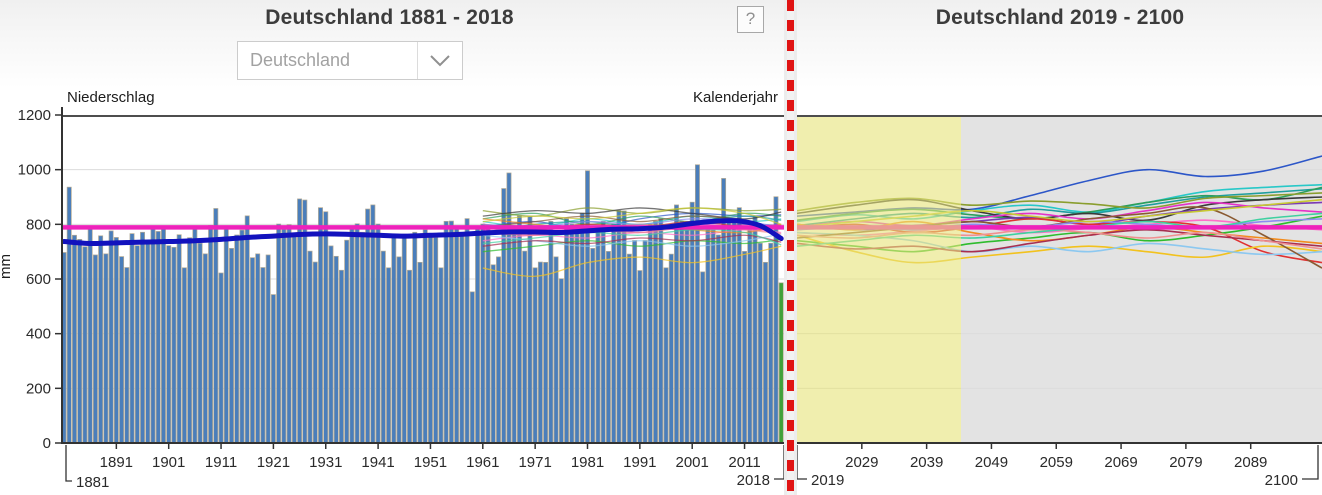 The height and width of the screenshot is (495, 1322). What do you see at coordinates (350, 60) in the screenshot?
I see `region-select: Deutschland` at bounding box center [350, 60].